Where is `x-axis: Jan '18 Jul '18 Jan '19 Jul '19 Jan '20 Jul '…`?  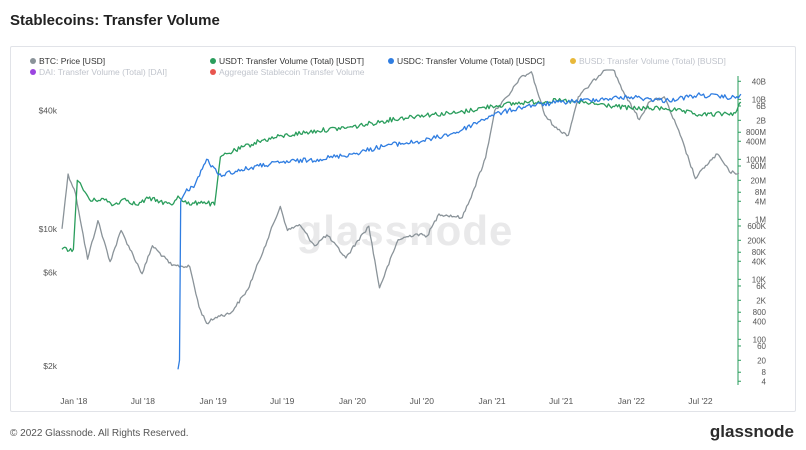
x-axis: Jan '18 Jul '18 Jan '19 Jul '19 Jan '20 Jul '… is located at coordinates (386, 401).